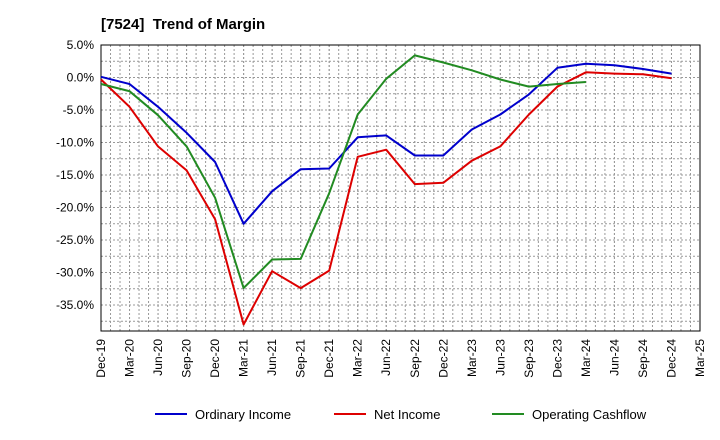  What do you see at coordinates (101, 358) in the screenshot?
I see `x-tick-label: Dec-19` at bounding box center [101, 358].